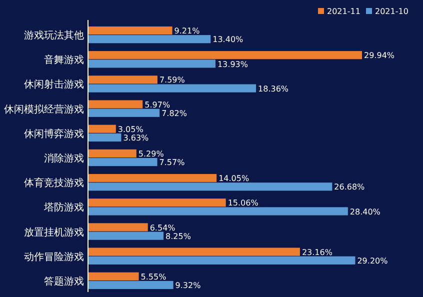  I want to click on data-label: 5.97%, so click(157, 105).